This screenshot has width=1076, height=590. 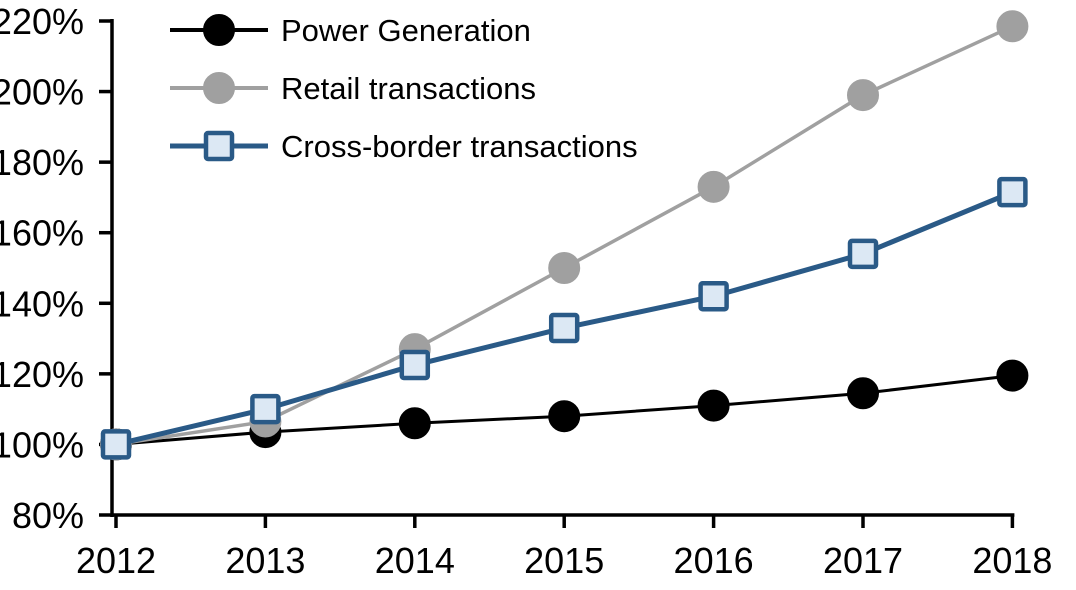 I want to click on y-axis-tick-label: 80%, so click(x=48, y=515).